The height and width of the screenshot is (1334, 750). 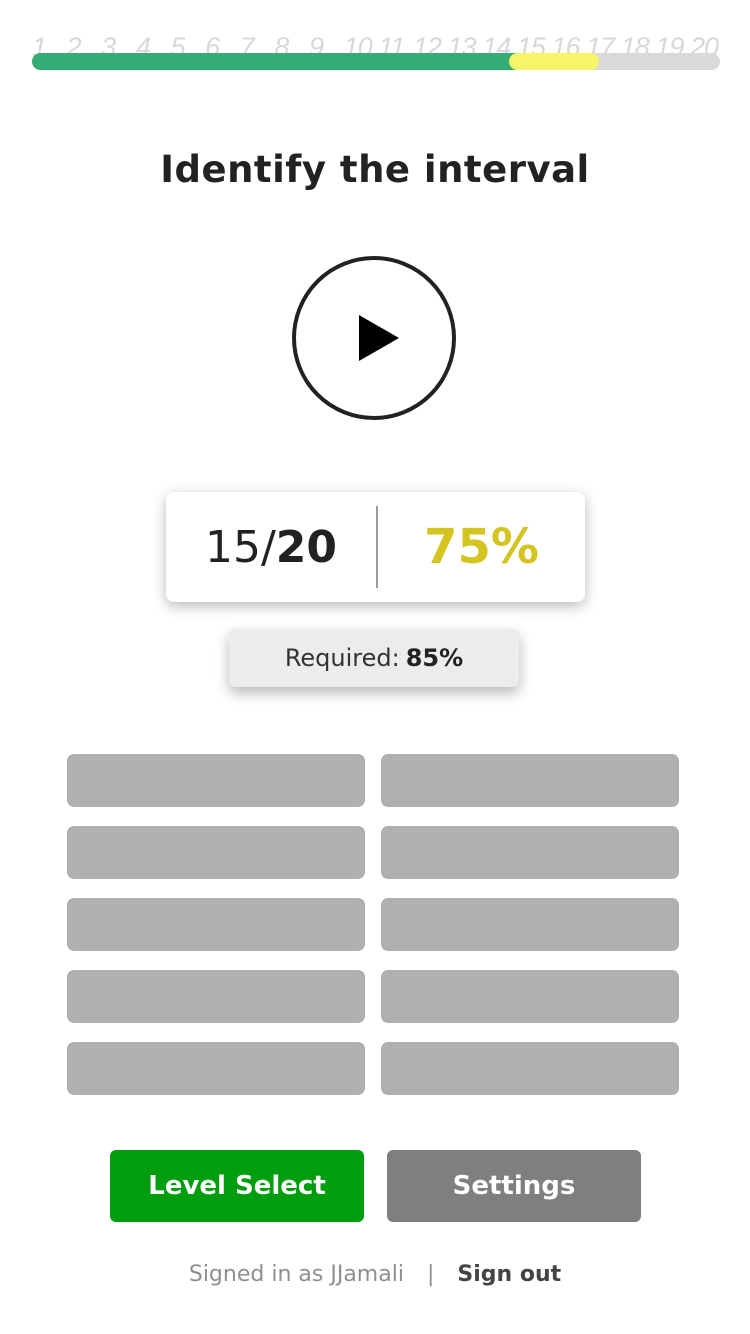 What do you see at coordinates (342, 658) in the screenshot?
I see `required-label: Required:` at bounding box center [342, 658].